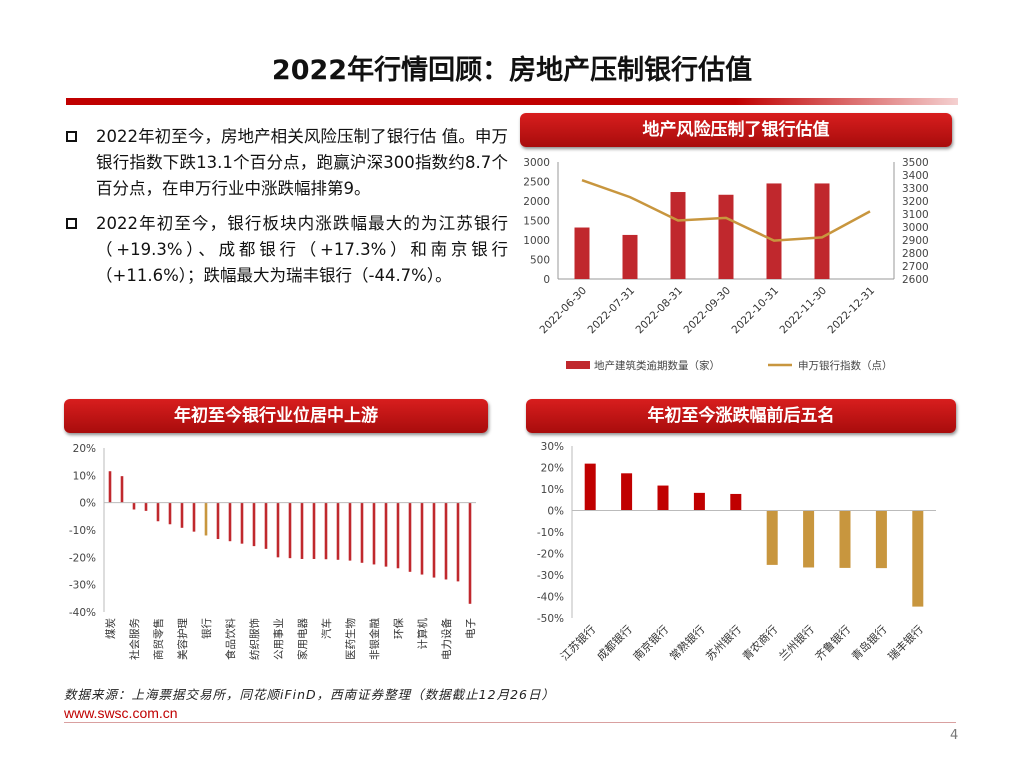  I want to click on x-tick-label: 2022-11-30, so click(803, 311).